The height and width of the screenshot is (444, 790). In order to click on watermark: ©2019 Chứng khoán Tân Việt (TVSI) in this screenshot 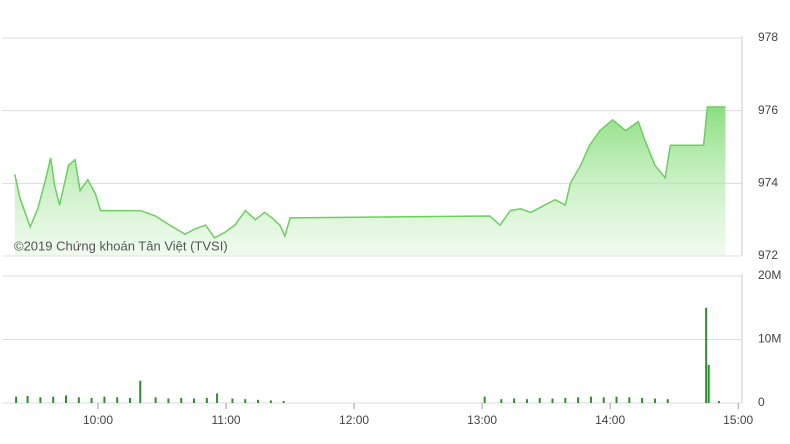, I will do `click(121, 245)`.